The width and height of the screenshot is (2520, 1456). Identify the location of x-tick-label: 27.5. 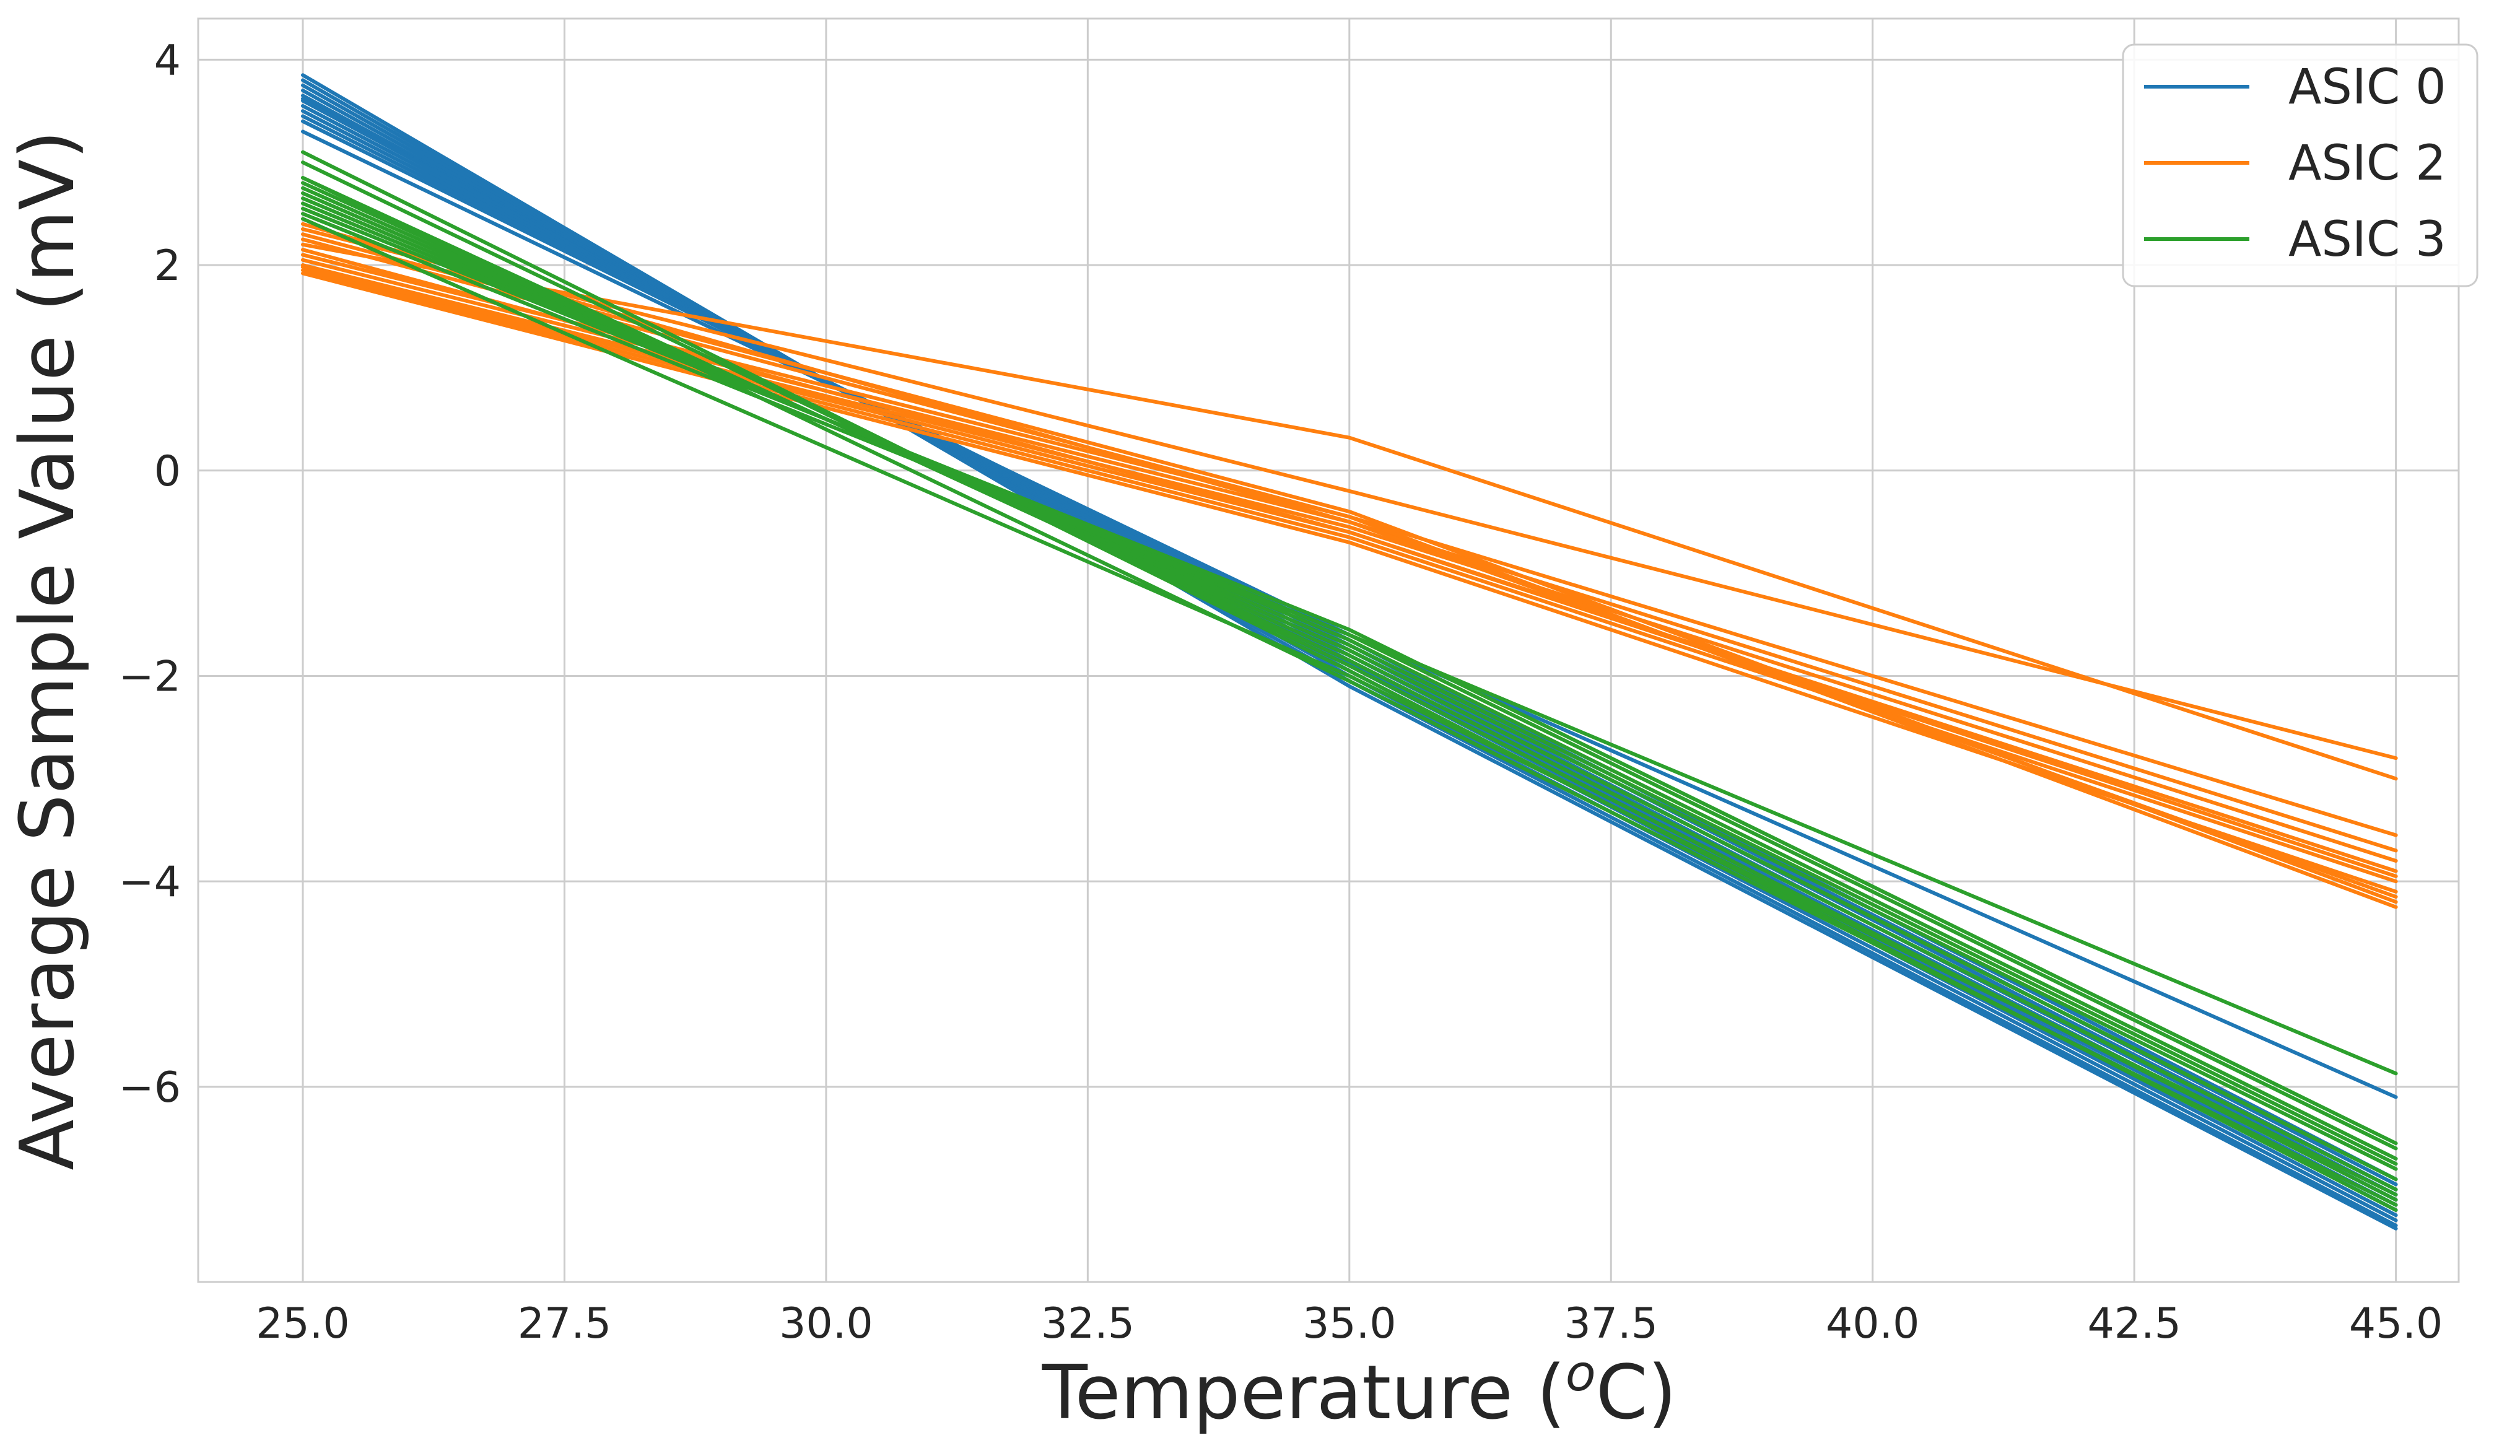
(565, 1324).